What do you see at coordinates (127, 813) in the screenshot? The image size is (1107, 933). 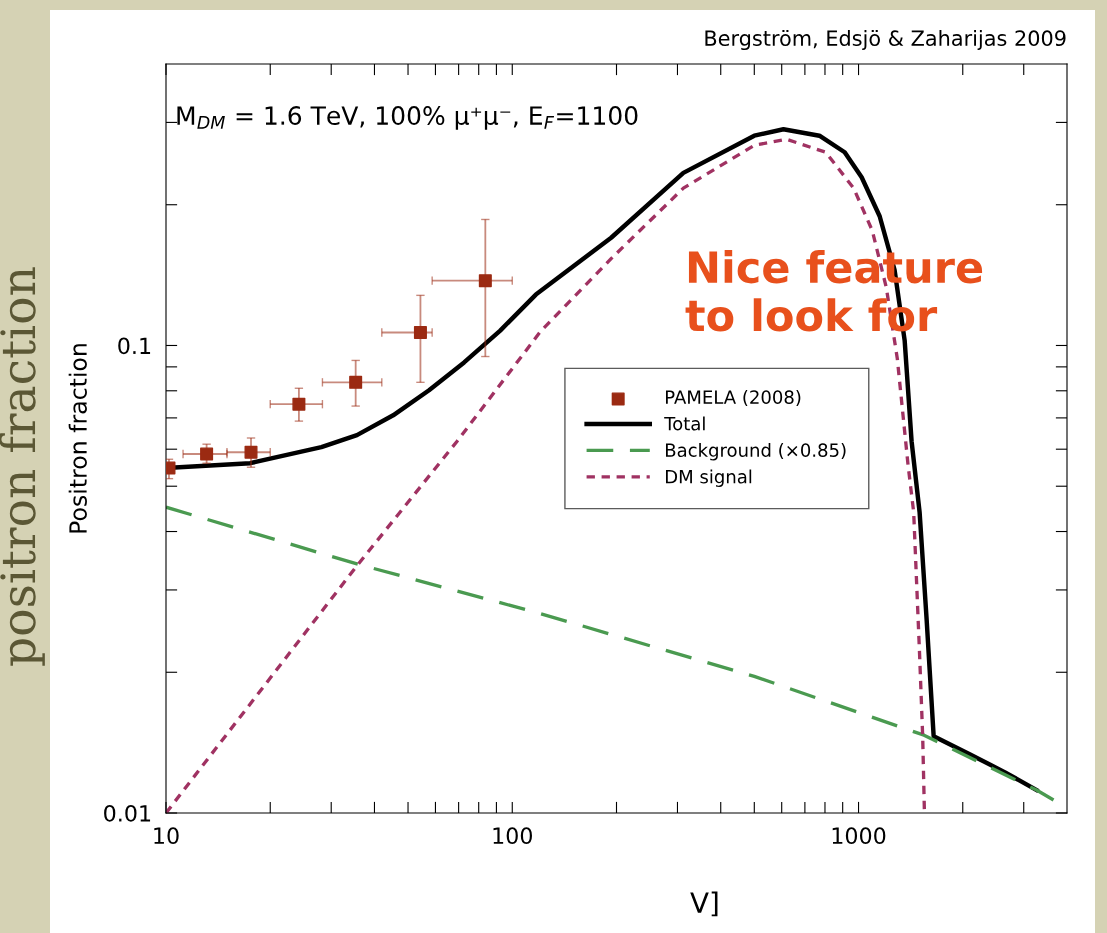 I see `y-tick-label: 0.01` at bounding box center [127, 813].